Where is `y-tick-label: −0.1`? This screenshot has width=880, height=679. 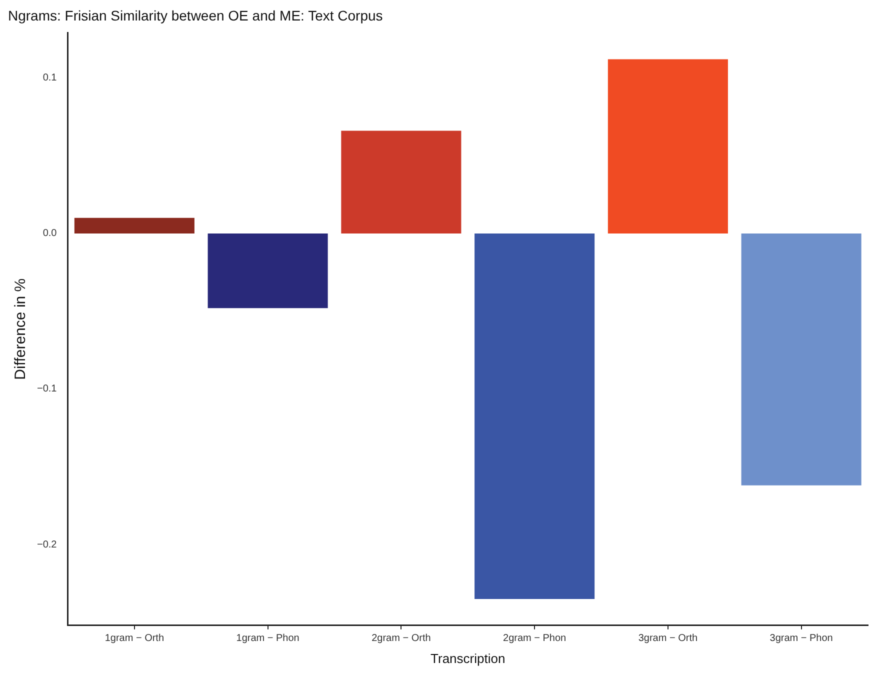
y-tick-label: −0.1 is located at coordinates (47, 389).